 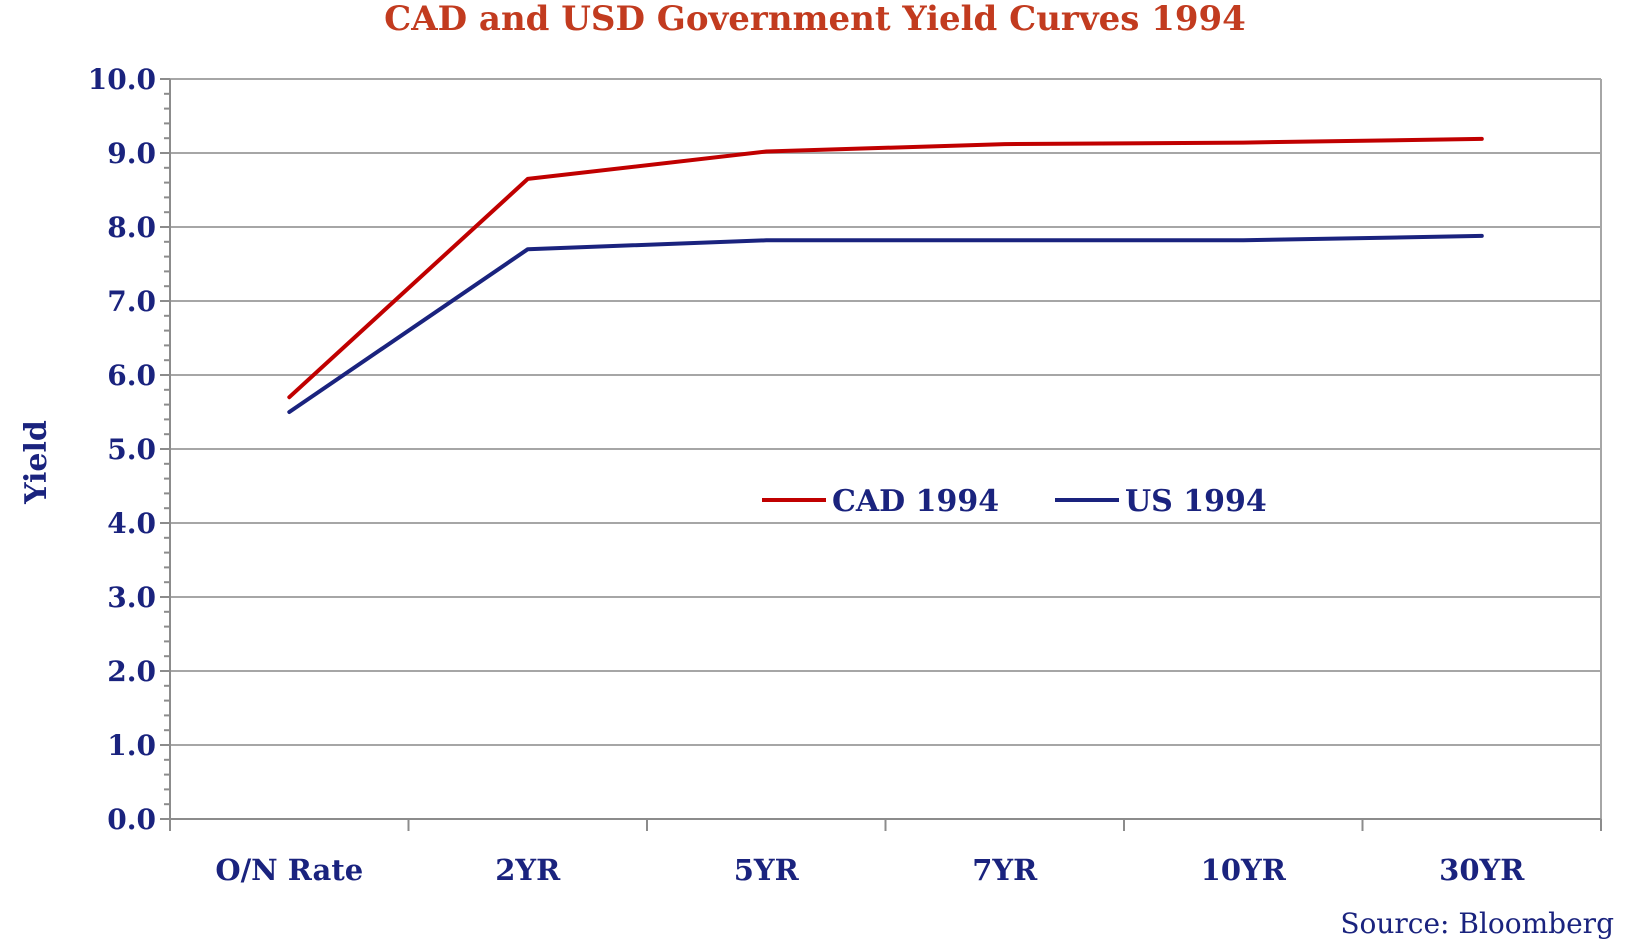 What do you see at coordinates (767, 870) in the screenshot?
I see `x-tick-label: 5YR` at bounding box center [767, 870].